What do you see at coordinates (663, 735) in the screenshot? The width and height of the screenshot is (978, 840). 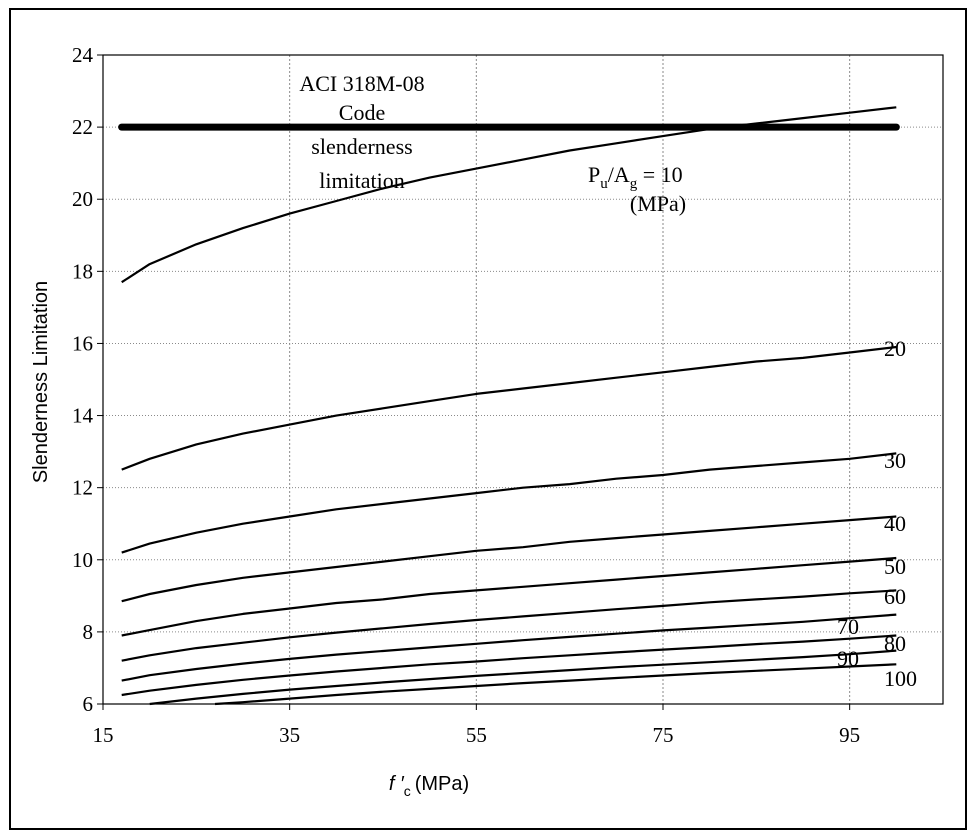 I see `x-tick-label: 75` at bounding box center [663, 735].